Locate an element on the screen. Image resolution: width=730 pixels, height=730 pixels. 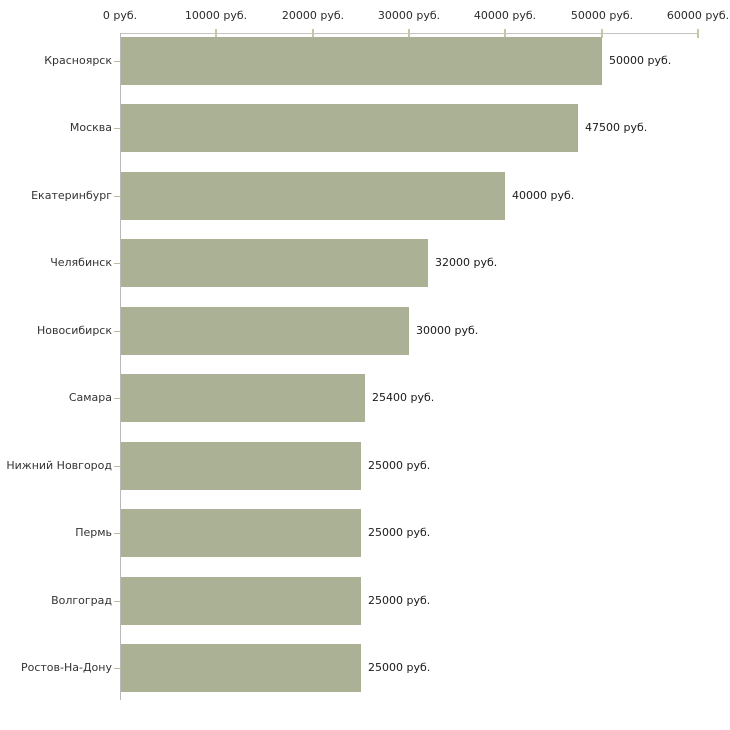
value-label: 30000 руб. is located at coordinates (447, 330).